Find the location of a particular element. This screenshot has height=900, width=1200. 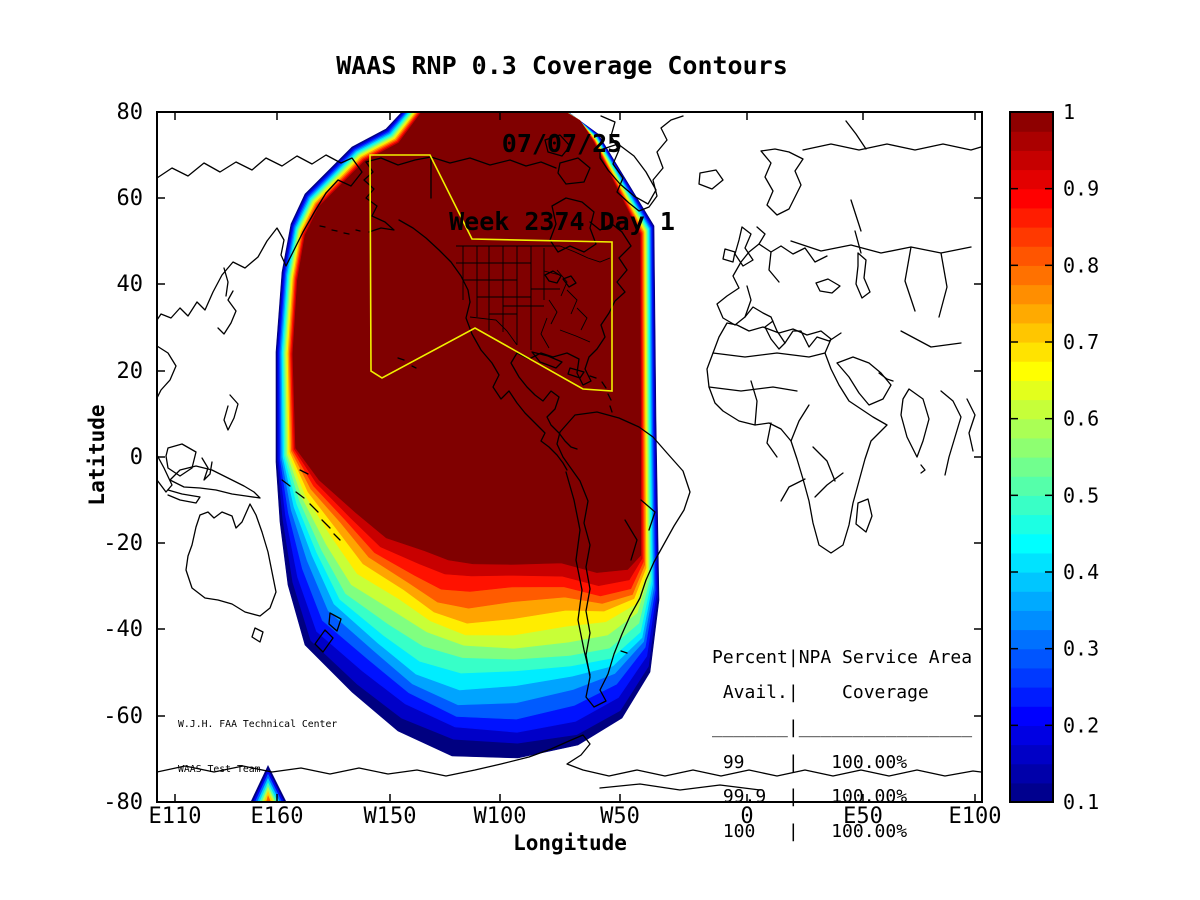

x-tick-label: E50 is located at coordinates (863, 816).